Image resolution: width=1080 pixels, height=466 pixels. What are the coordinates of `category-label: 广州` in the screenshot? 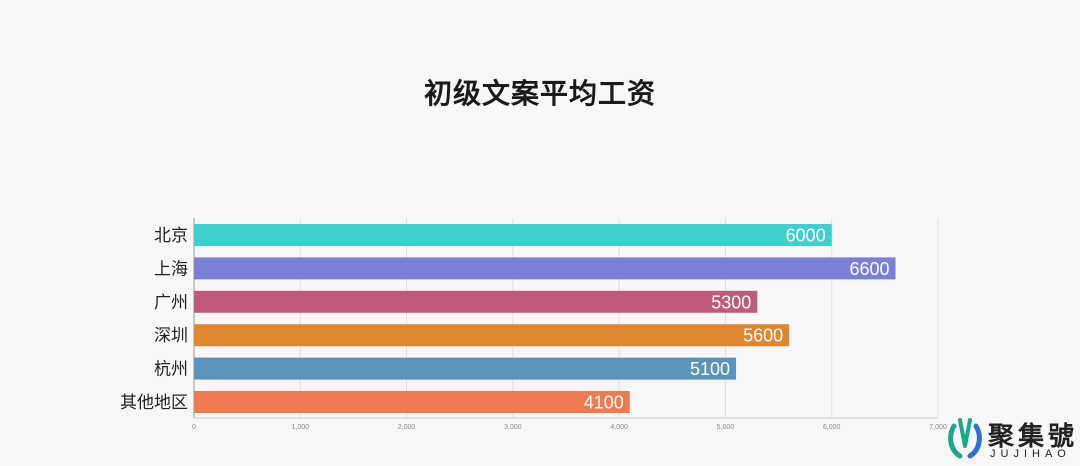 It's located at (171, 303).